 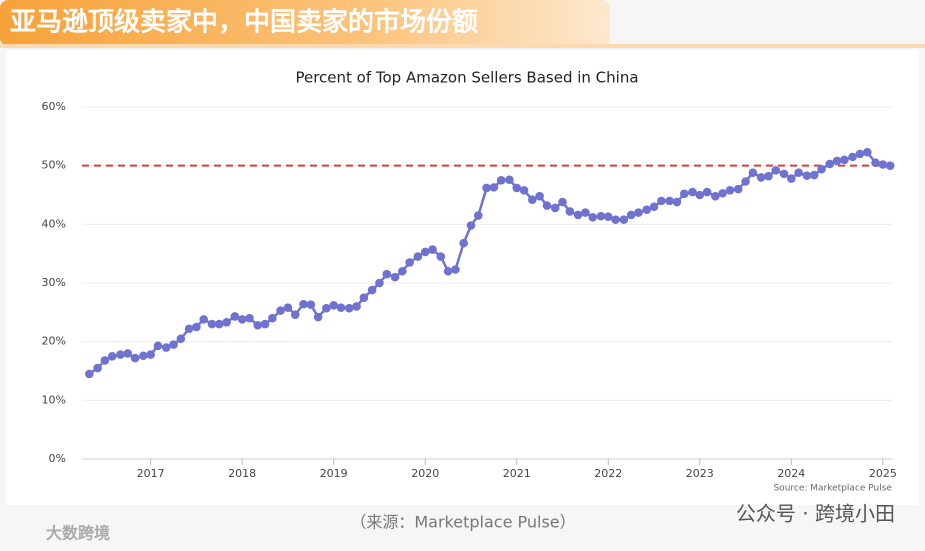 I want to click on y-tick-label: 50%, so click(x=54, y=165).